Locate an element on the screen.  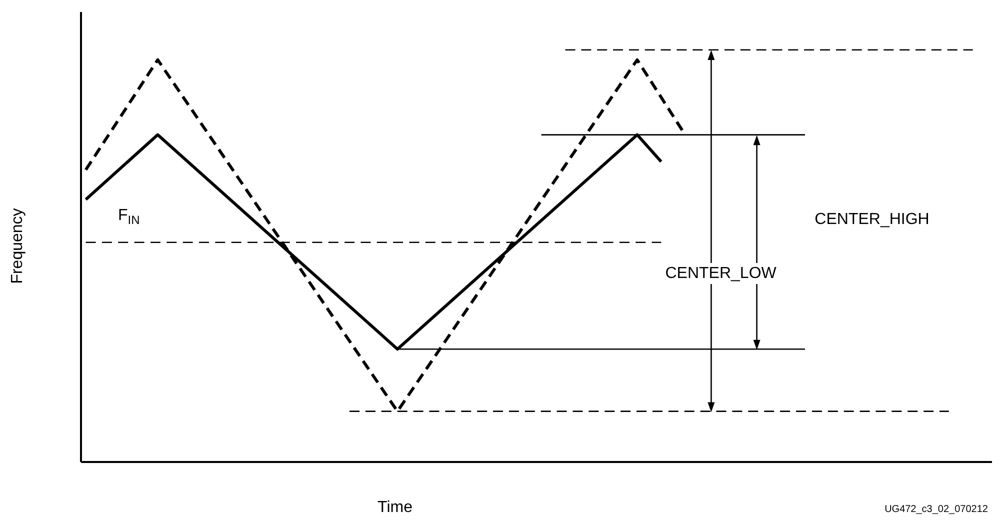
annotation: CENTER_HIGH is located at coordinates (872, 219).